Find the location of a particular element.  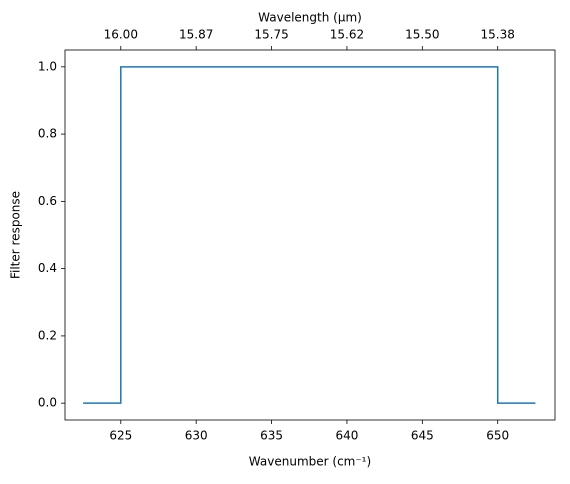

top-tick-label: 15.38 is located at coordinates (498, 35).